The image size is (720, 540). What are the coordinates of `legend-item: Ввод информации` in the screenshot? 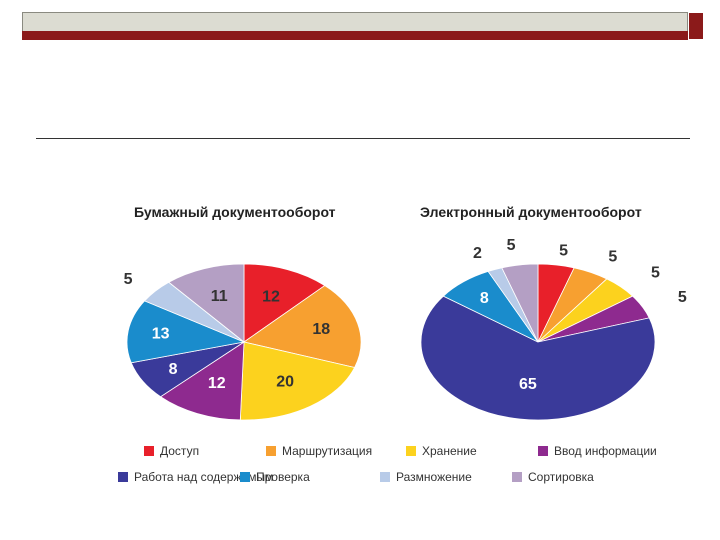 It's located at (597, 451).